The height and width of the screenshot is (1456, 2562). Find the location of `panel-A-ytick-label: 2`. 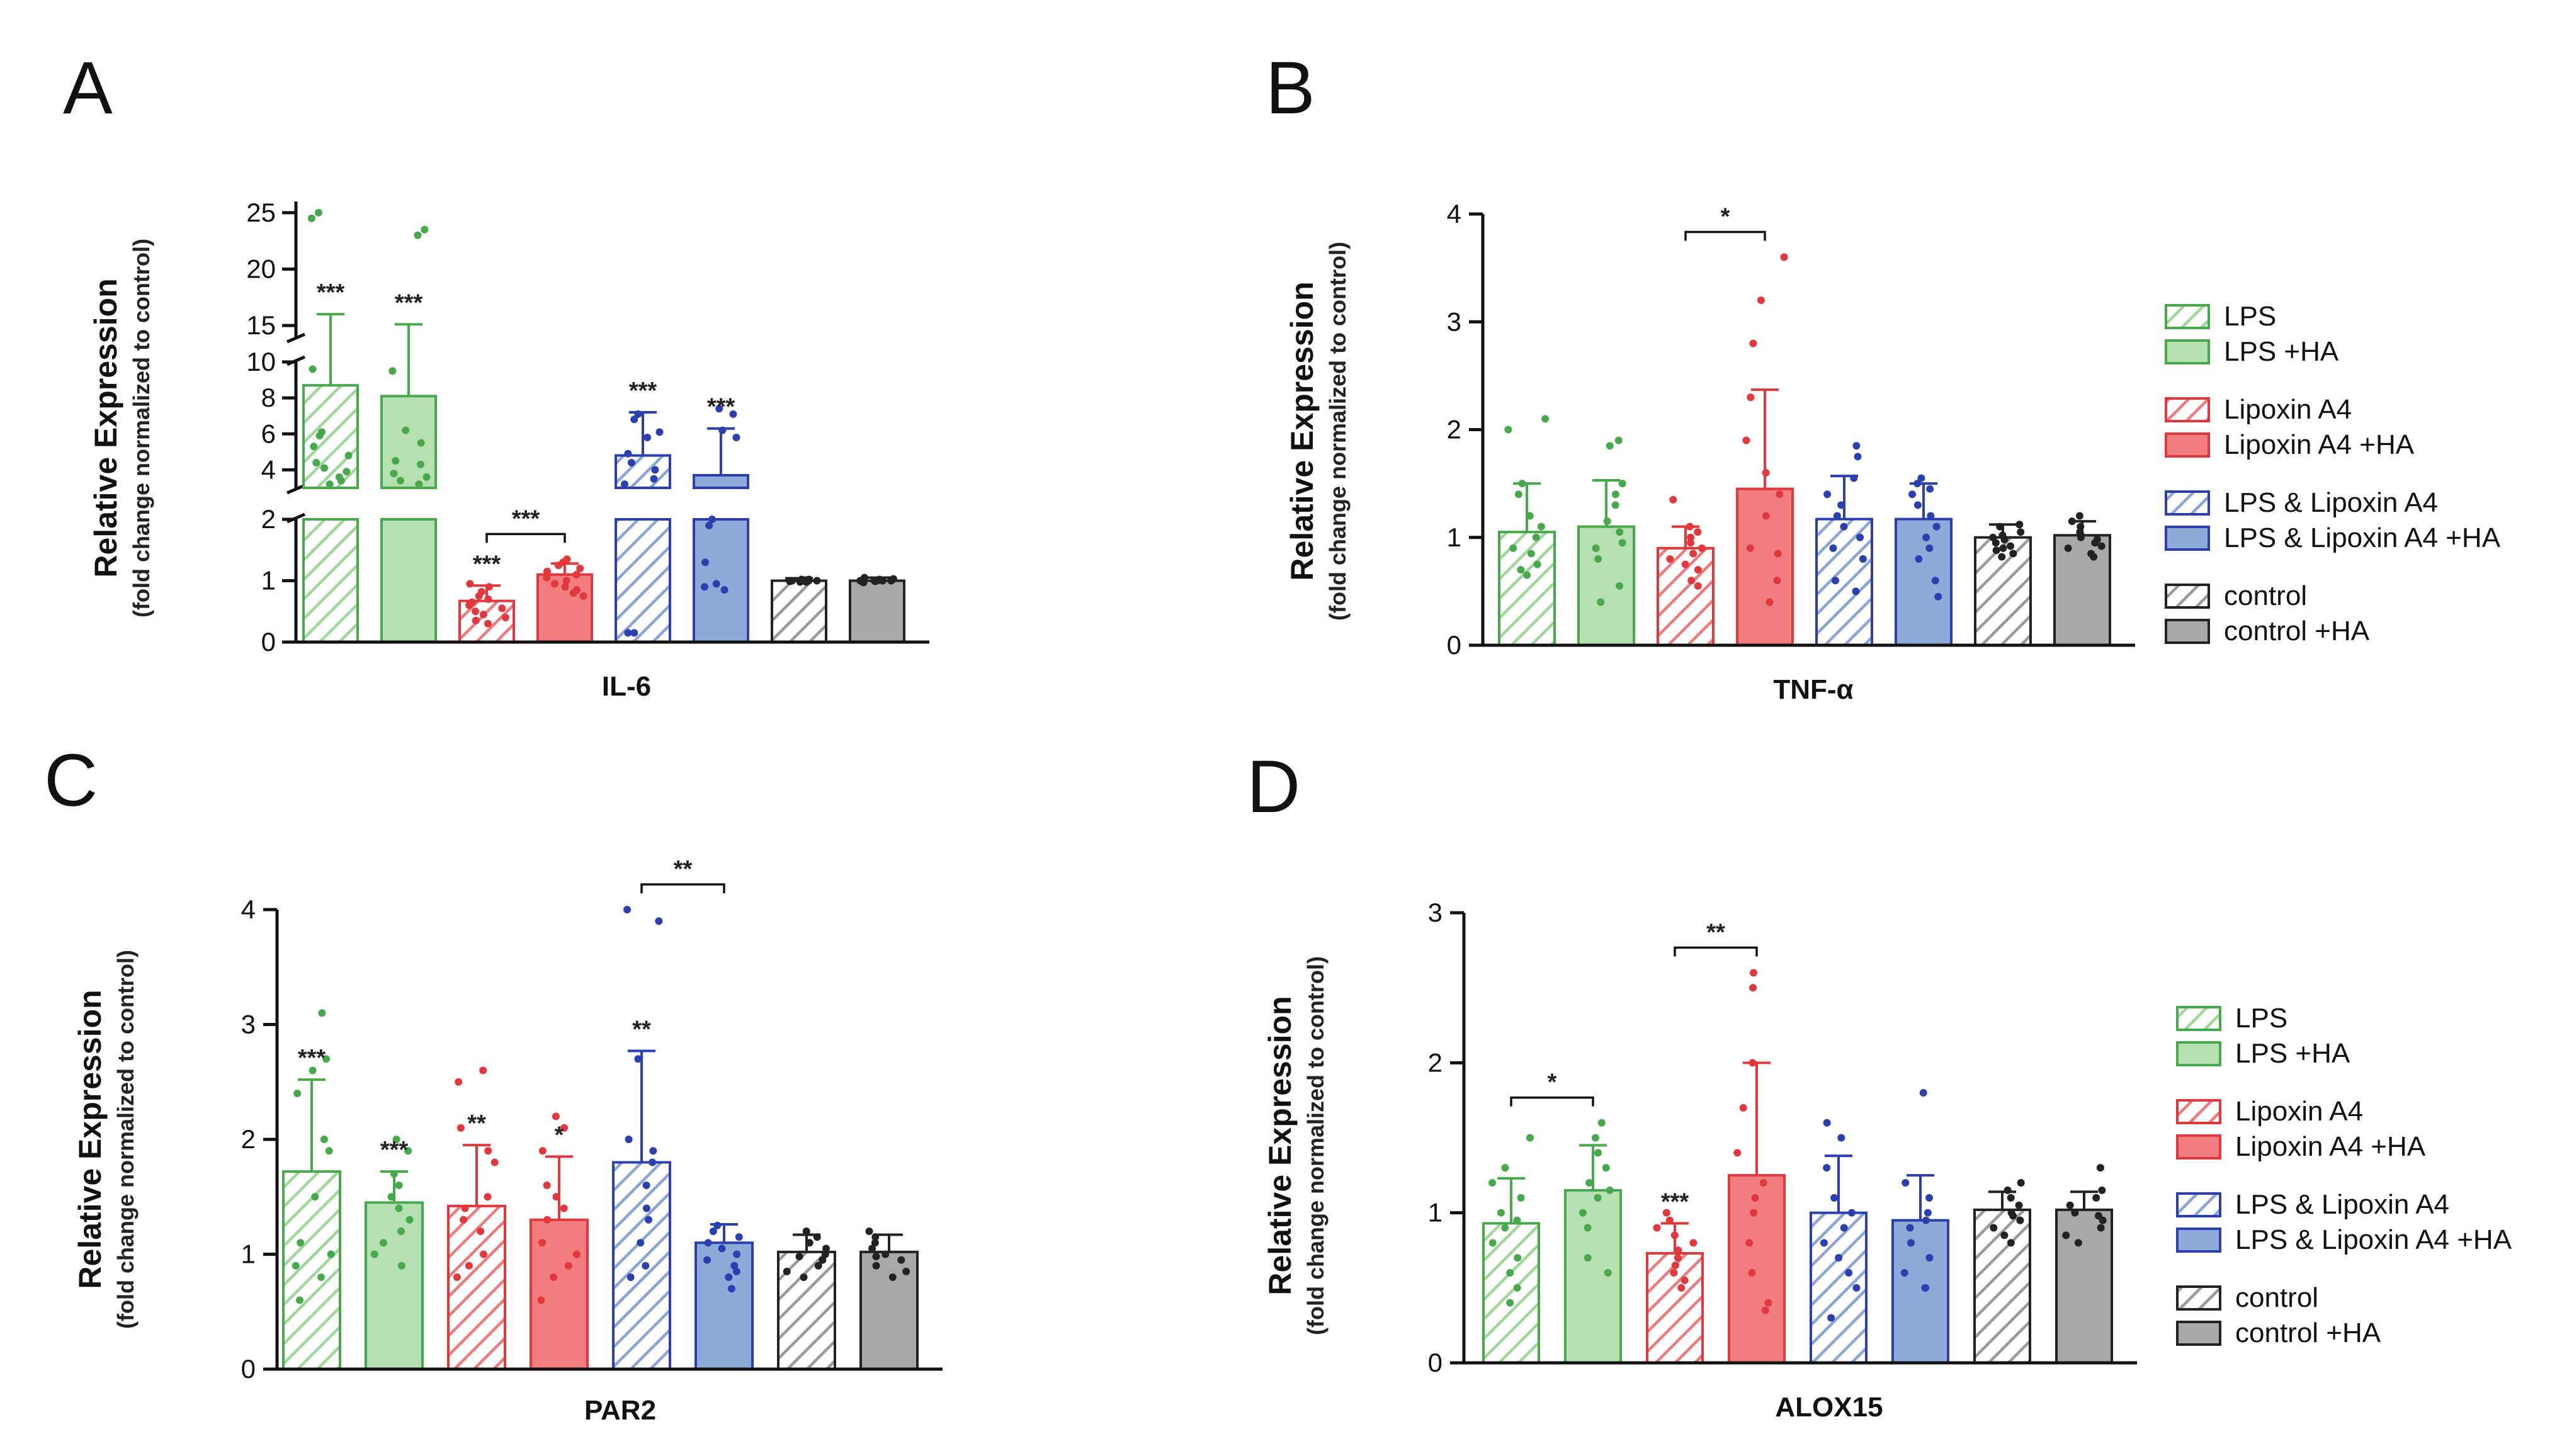

panel-A-ytick-label: 2 is located at coordinates (268, 519).